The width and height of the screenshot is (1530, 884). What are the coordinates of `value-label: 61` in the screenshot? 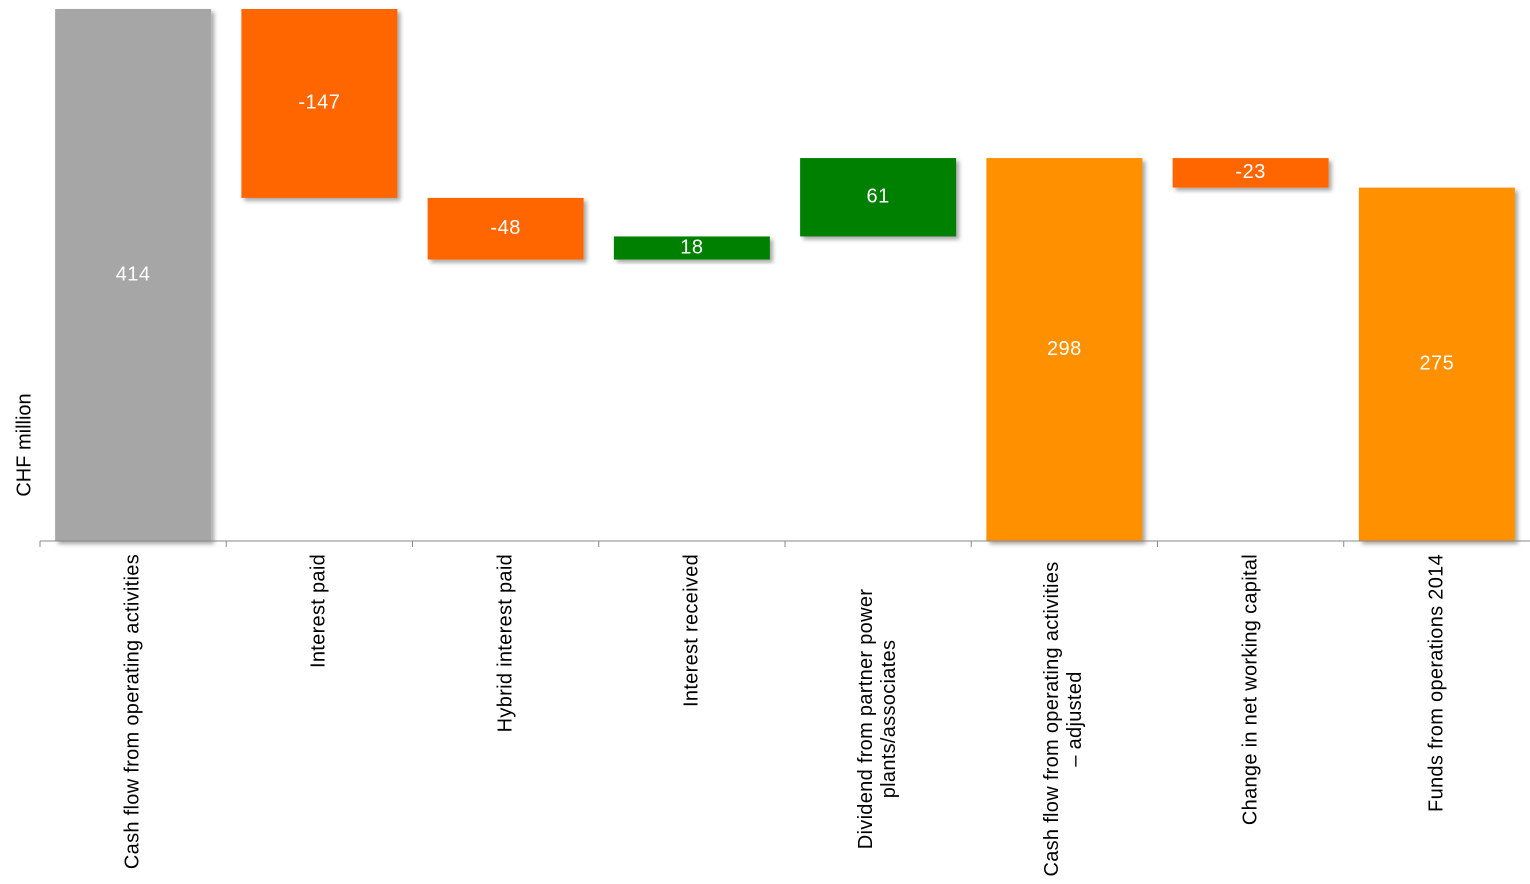 It's located at (878, 197).